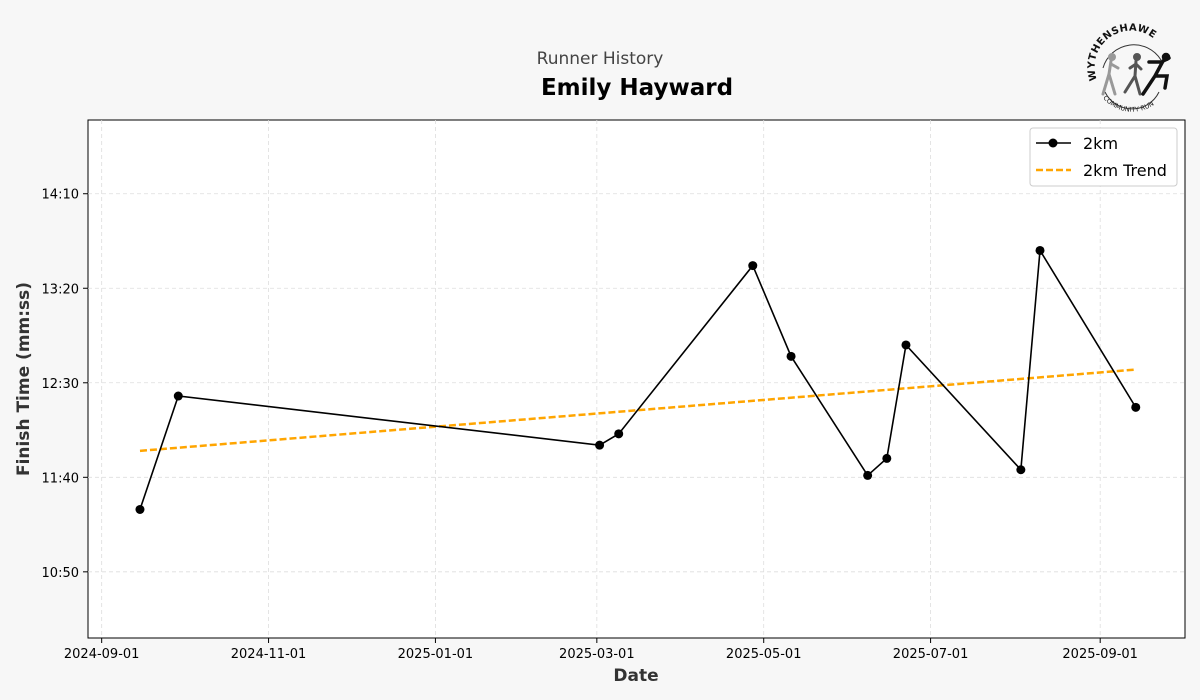 This screenshot has width=1200, height=700. Describe the element at coordinates (436, 654) in the screenshot. I see `x-tick-label: 2025-01-01` at that location.